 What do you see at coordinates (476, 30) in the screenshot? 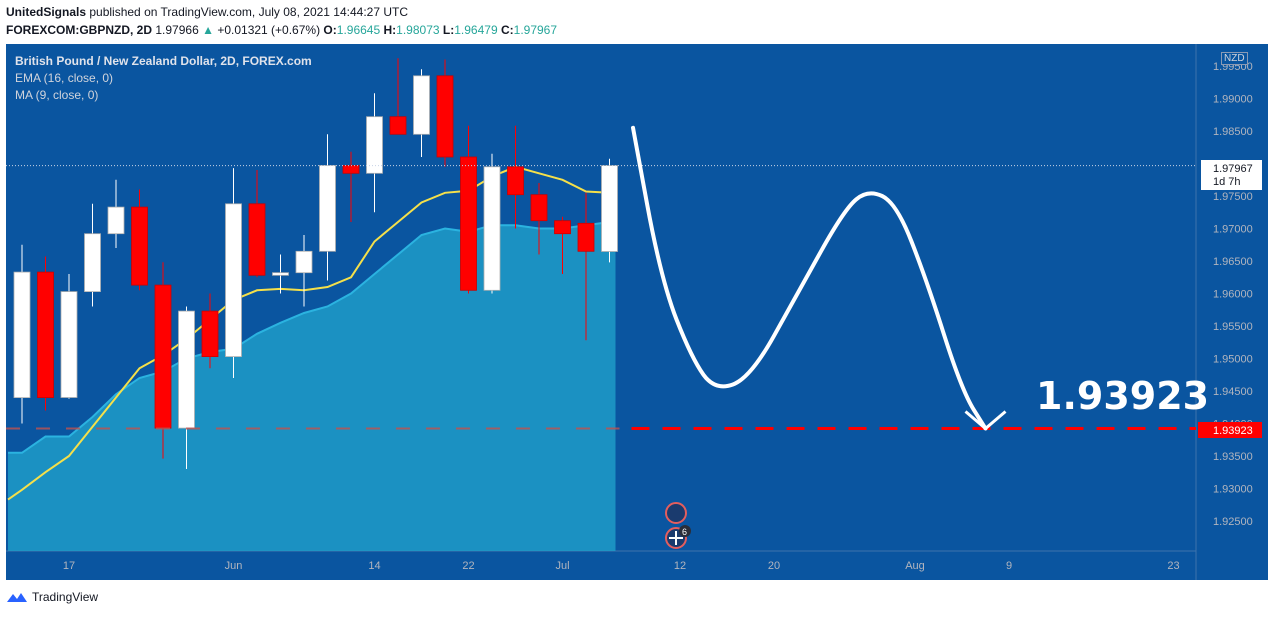
I see `low-value: 1.96479` at bounding box center [476, 30].